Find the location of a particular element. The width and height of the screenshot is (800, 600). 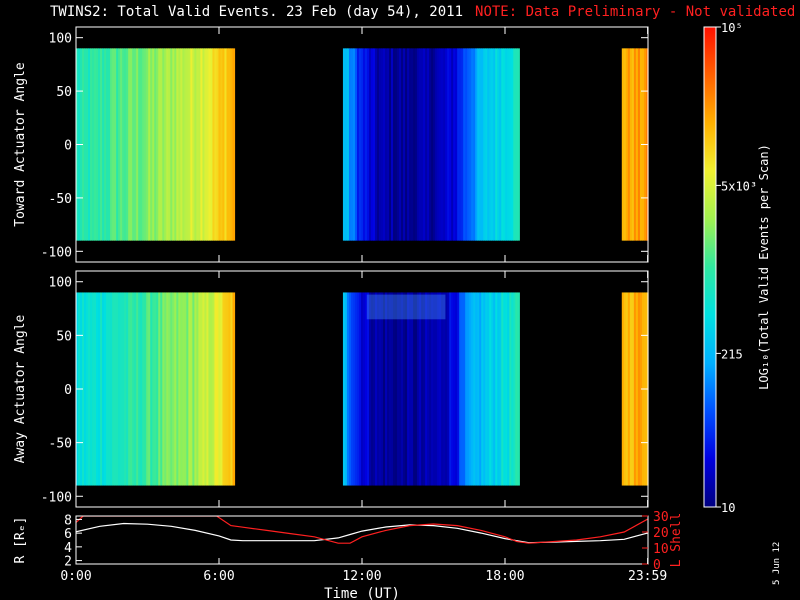

radius-line is located at coordinates (362, 533).